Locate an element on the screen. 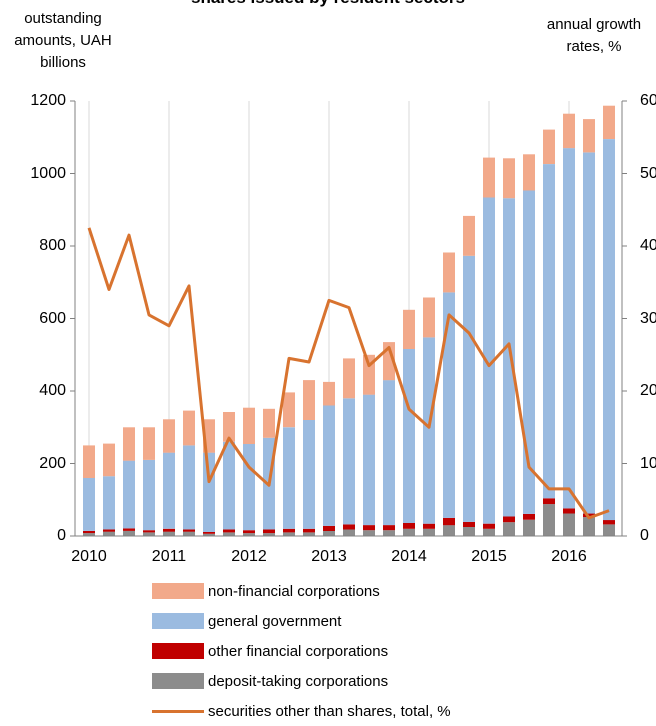  bar-other-financial-corporations-2014Q2 is located at coordinates (429, 526).